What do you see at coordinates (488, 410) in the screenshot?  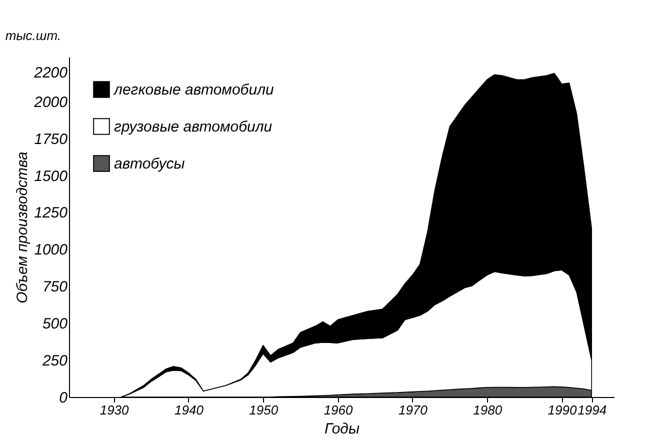 I see `x-tick-label: 1980` at bounding box center [488, 410].